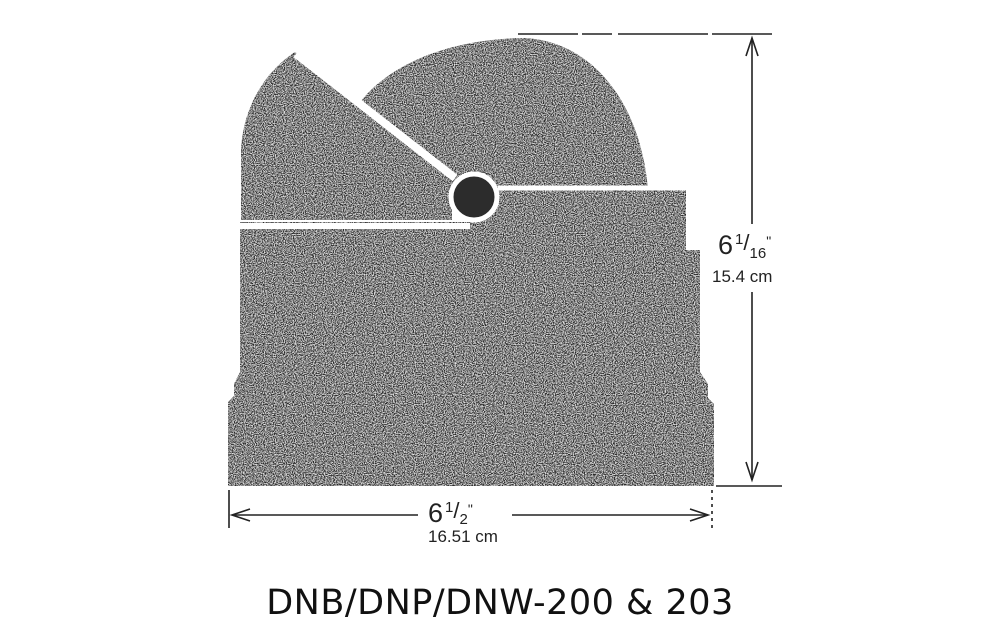  I want to click on height-inch-mark: ", so click(768, 241).